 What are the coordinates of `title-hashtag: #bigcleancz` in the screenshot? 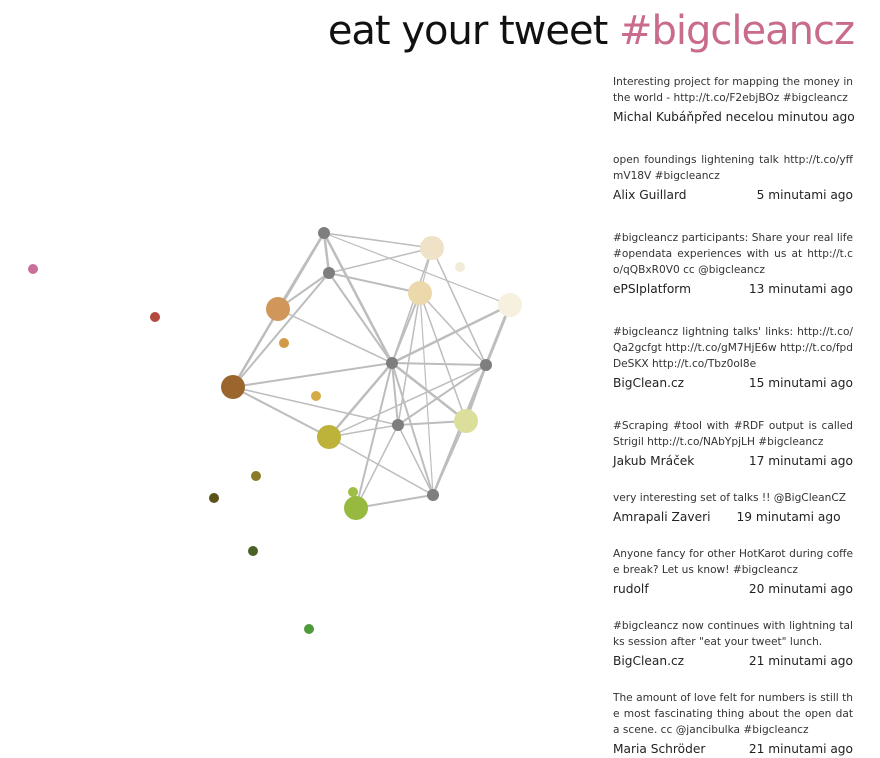 It's located at (737, 31).